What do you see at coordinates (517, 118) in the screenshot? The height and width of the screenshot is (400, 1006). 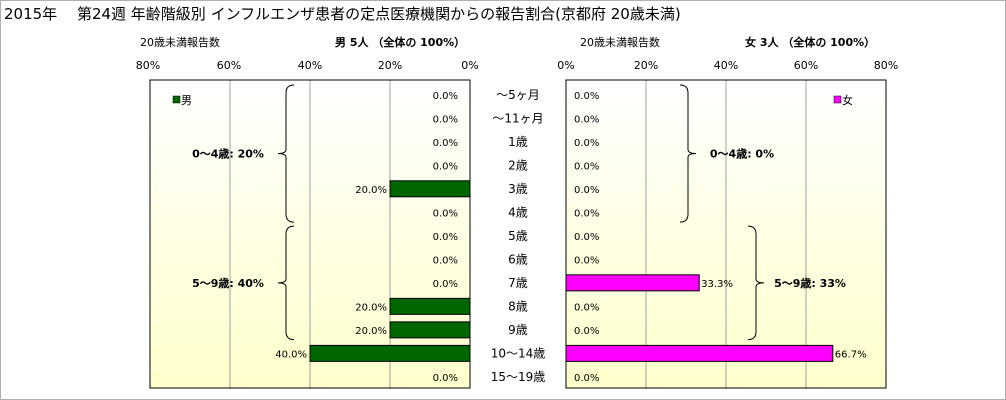 I see `age-category-label: 〜11ヶ月` at bounding box center [517, 118].